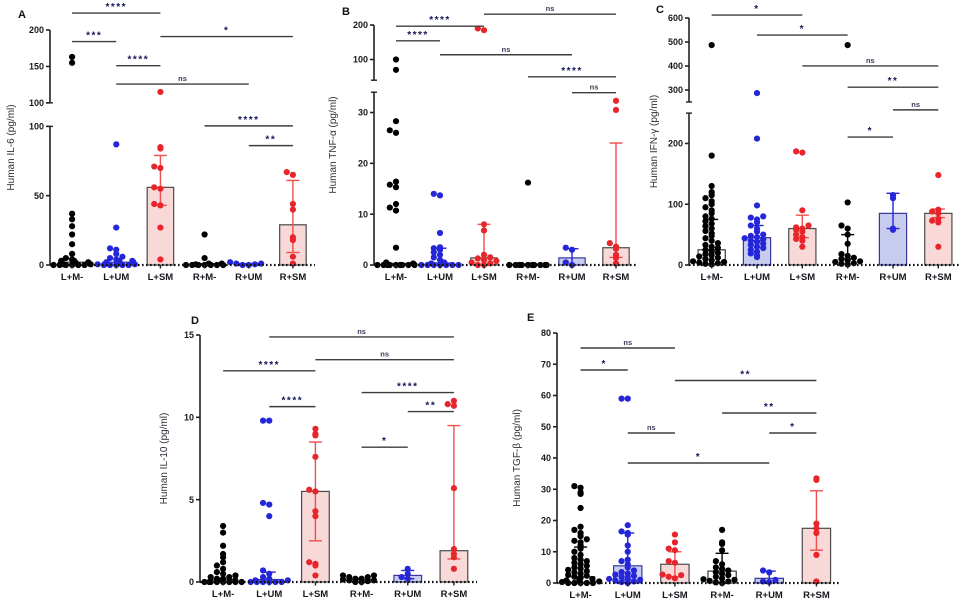 The image size is (970, 608). What do you see at coordinates (672, 556) in the screenshot?
I see `points-E-L+SM` at bounding box center [672, 556].